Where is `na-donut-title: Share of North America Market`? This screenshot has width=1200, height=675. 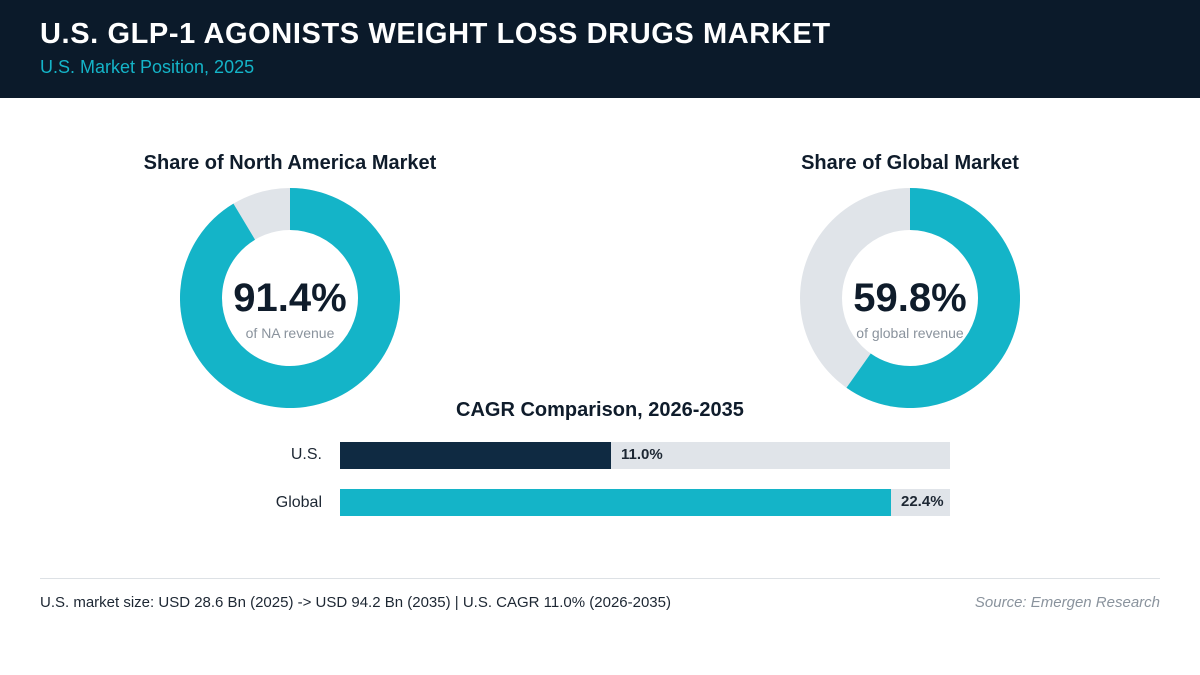 na-donut-title: Share of North America Market is located at coordinates (290, 163).